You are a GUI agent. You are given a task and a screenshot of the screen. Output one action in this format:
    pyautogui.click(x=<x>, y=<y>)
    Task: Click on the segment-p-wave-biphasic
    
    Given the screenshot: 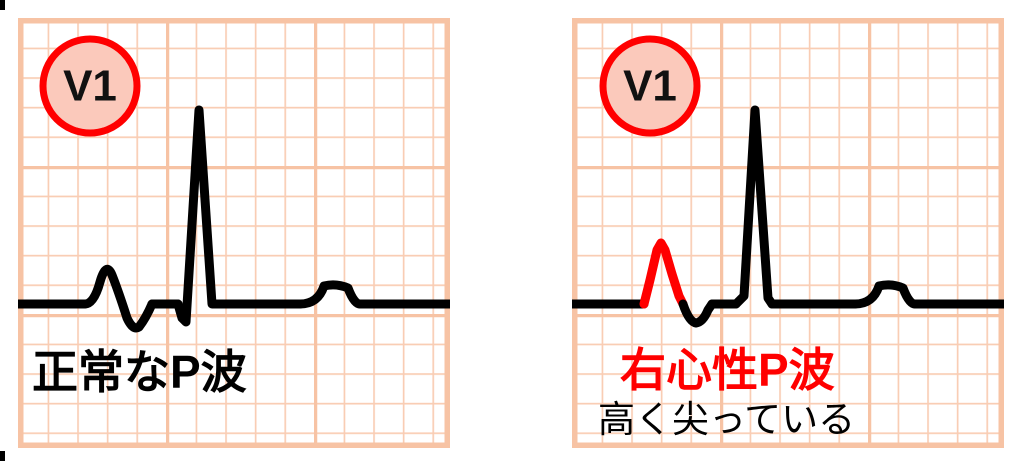 What is the action you would take?
    pyautogui.click(x=118, y=298)
    